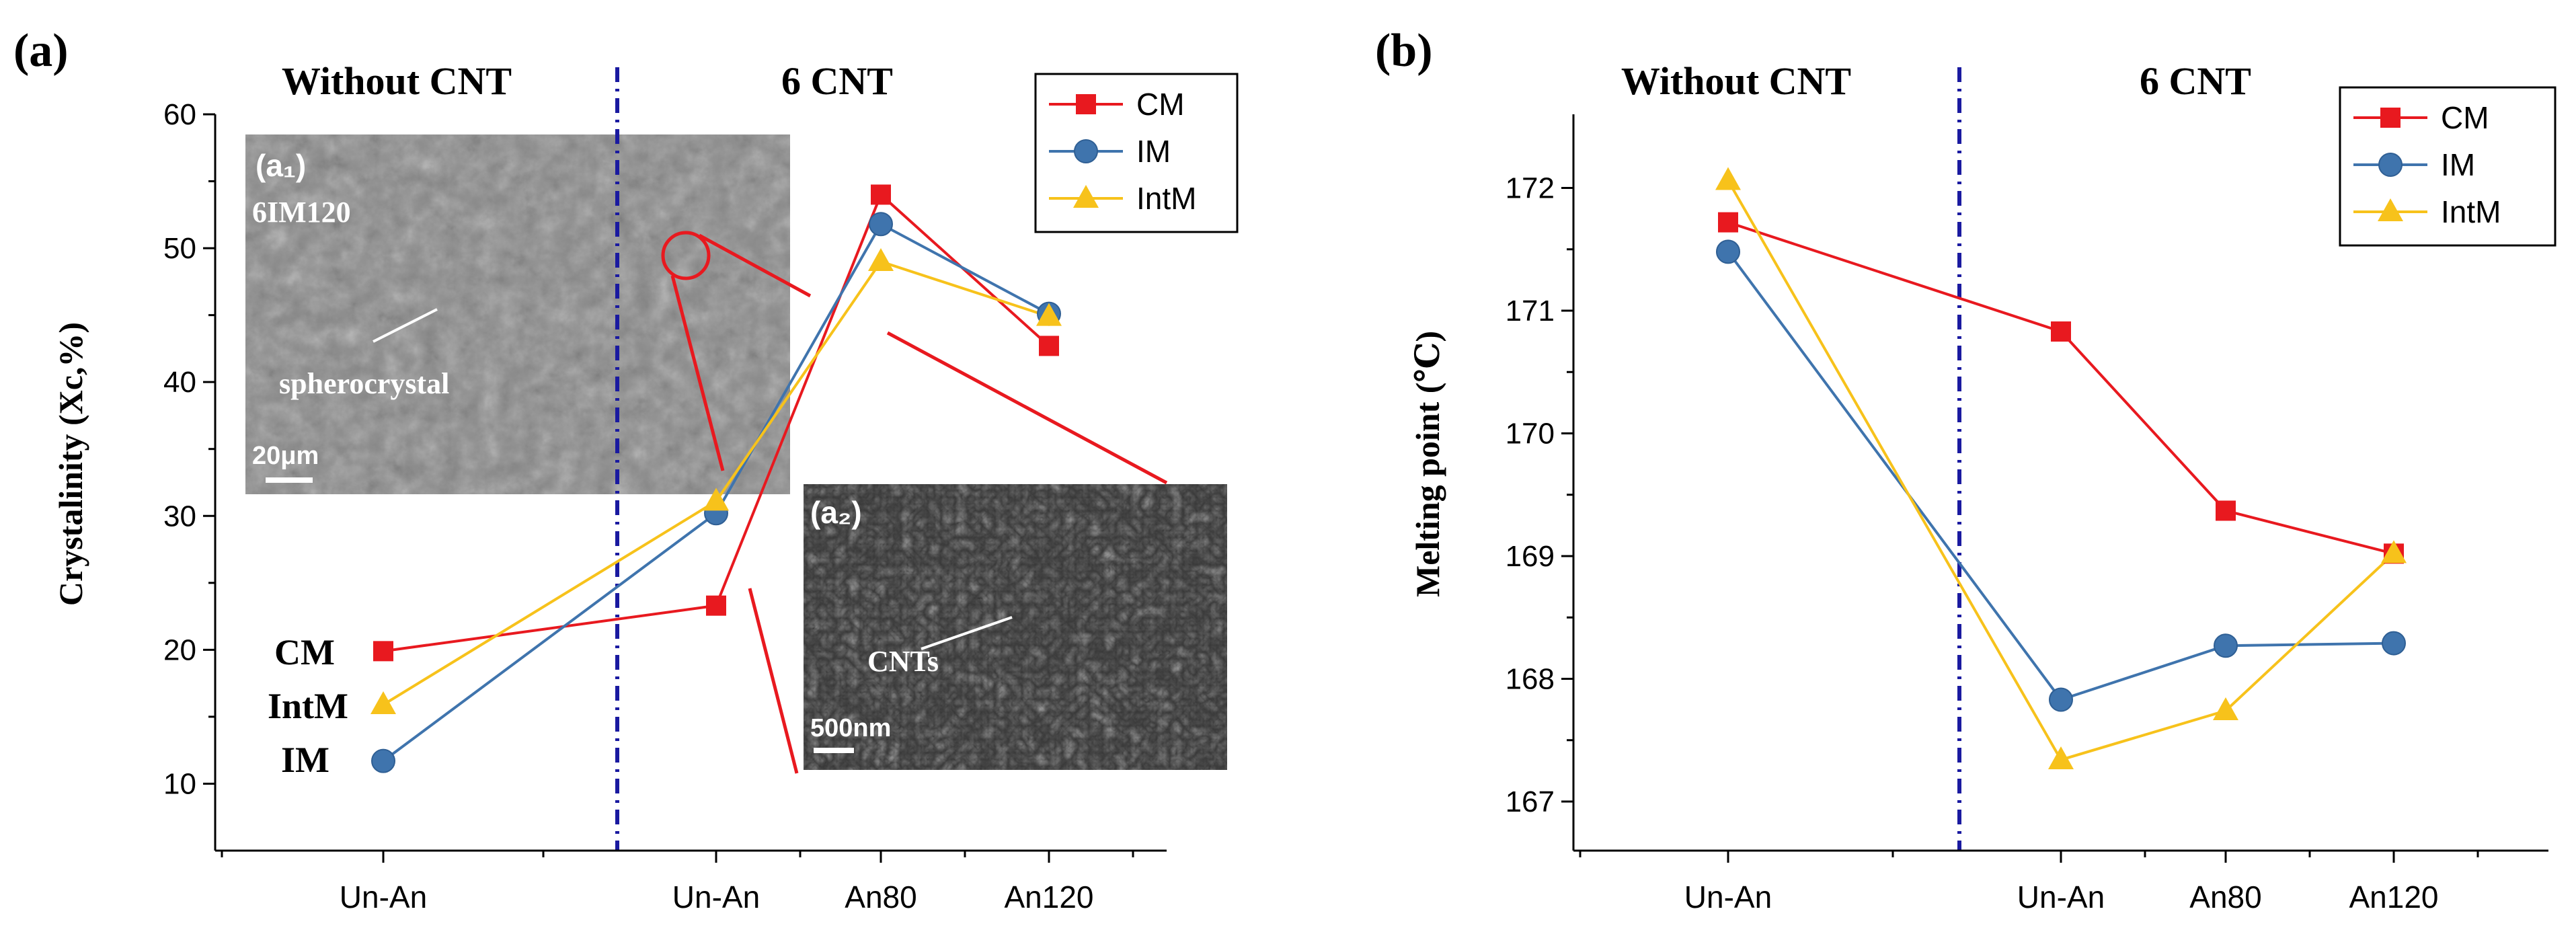 This screenshot has height=934, width=2576. Describe the element at coordinates (364, 383) in the screenshot. I see `inset-a1-annotation: spherocrystal` at that location.